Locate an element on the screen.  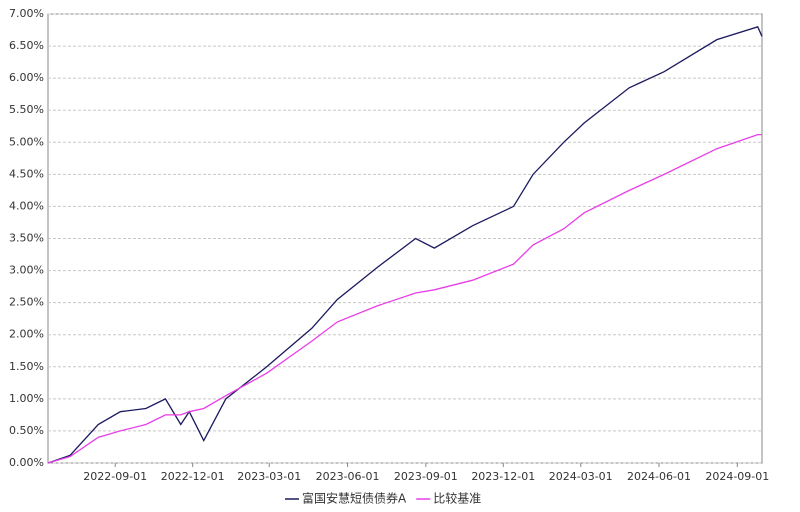
y-tick-label: 3.50% is located at coordinates (26, 238).